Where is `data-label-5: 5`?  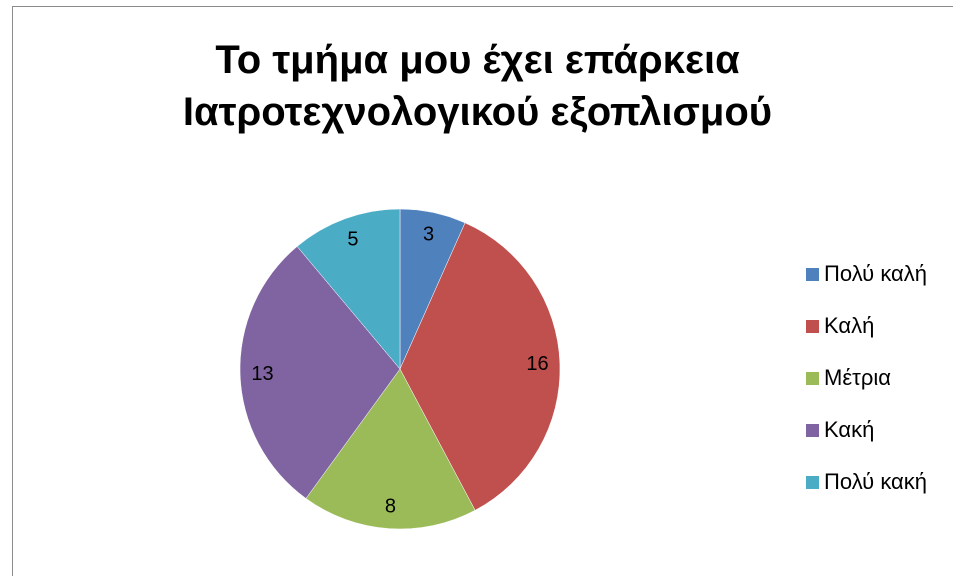
data-label-5: 5 is located at coordinates (352, 240).